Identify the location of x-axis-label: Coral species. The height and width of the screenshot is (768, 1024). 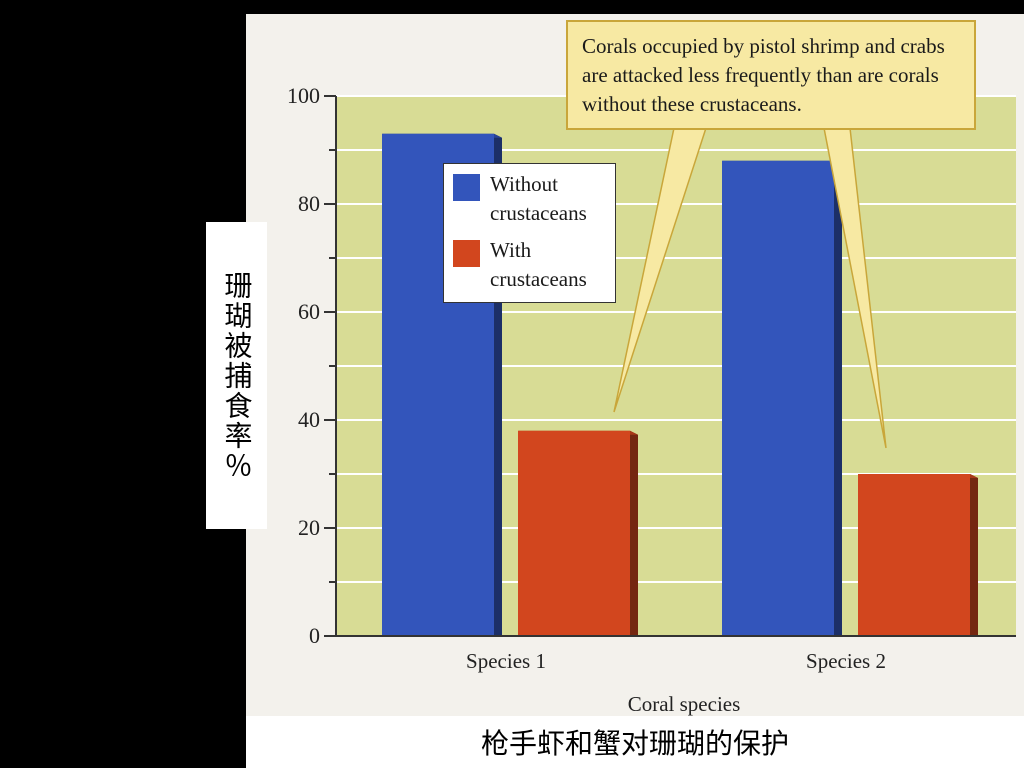
(684, 704).